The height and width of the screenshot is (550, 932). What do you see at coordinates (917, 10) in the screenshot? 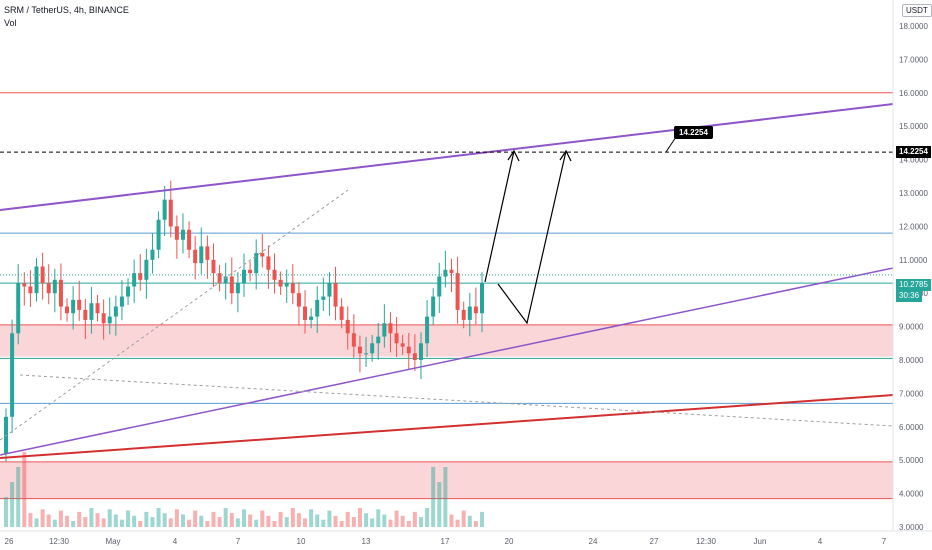
I see `currency-button: USDT` at bounding box center [917, 10].